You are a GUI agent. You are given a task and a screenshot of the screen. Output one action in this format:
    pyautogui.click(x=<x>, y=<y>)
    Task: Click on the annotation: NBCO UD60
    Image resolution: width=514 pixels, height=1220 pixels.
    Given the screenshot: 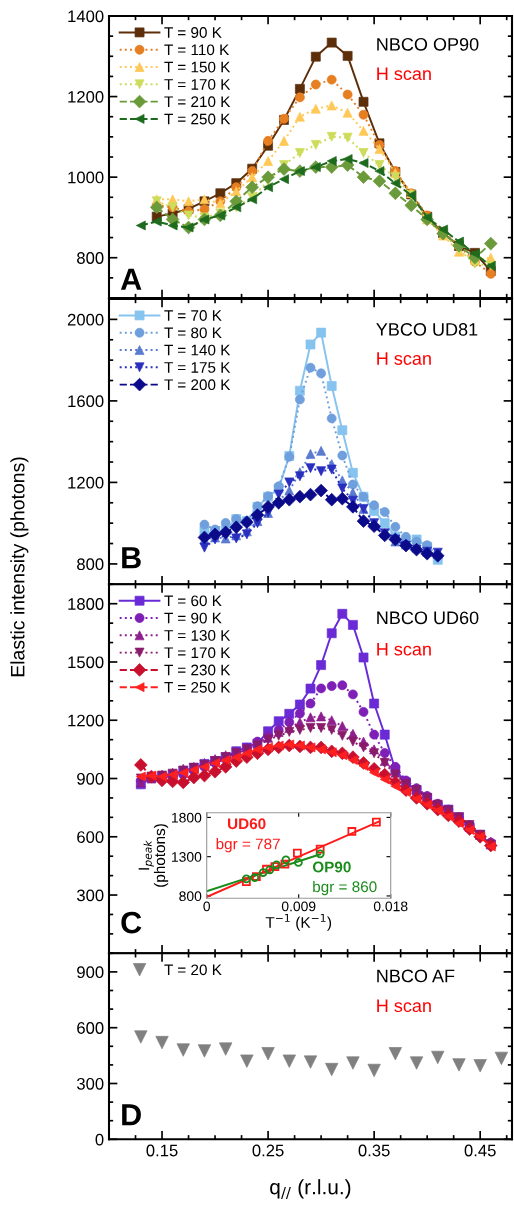 What is the action you would take?
    pyautogui.click(x=428, y=618)
    